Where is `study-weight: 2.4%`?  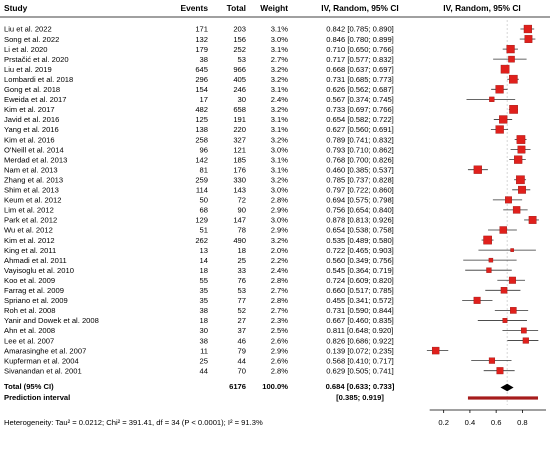 study-weight: 2.4% is located at coordinates (280, 99).